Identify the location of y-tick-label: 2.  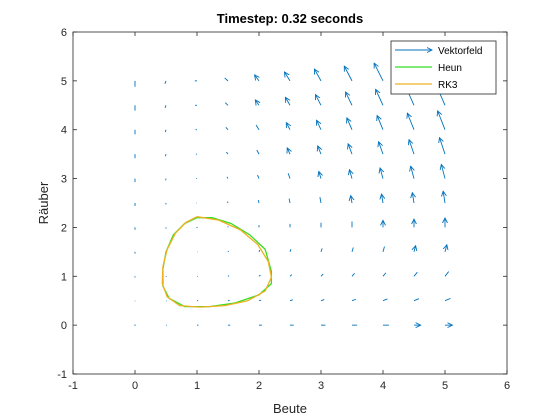
(64, 228).